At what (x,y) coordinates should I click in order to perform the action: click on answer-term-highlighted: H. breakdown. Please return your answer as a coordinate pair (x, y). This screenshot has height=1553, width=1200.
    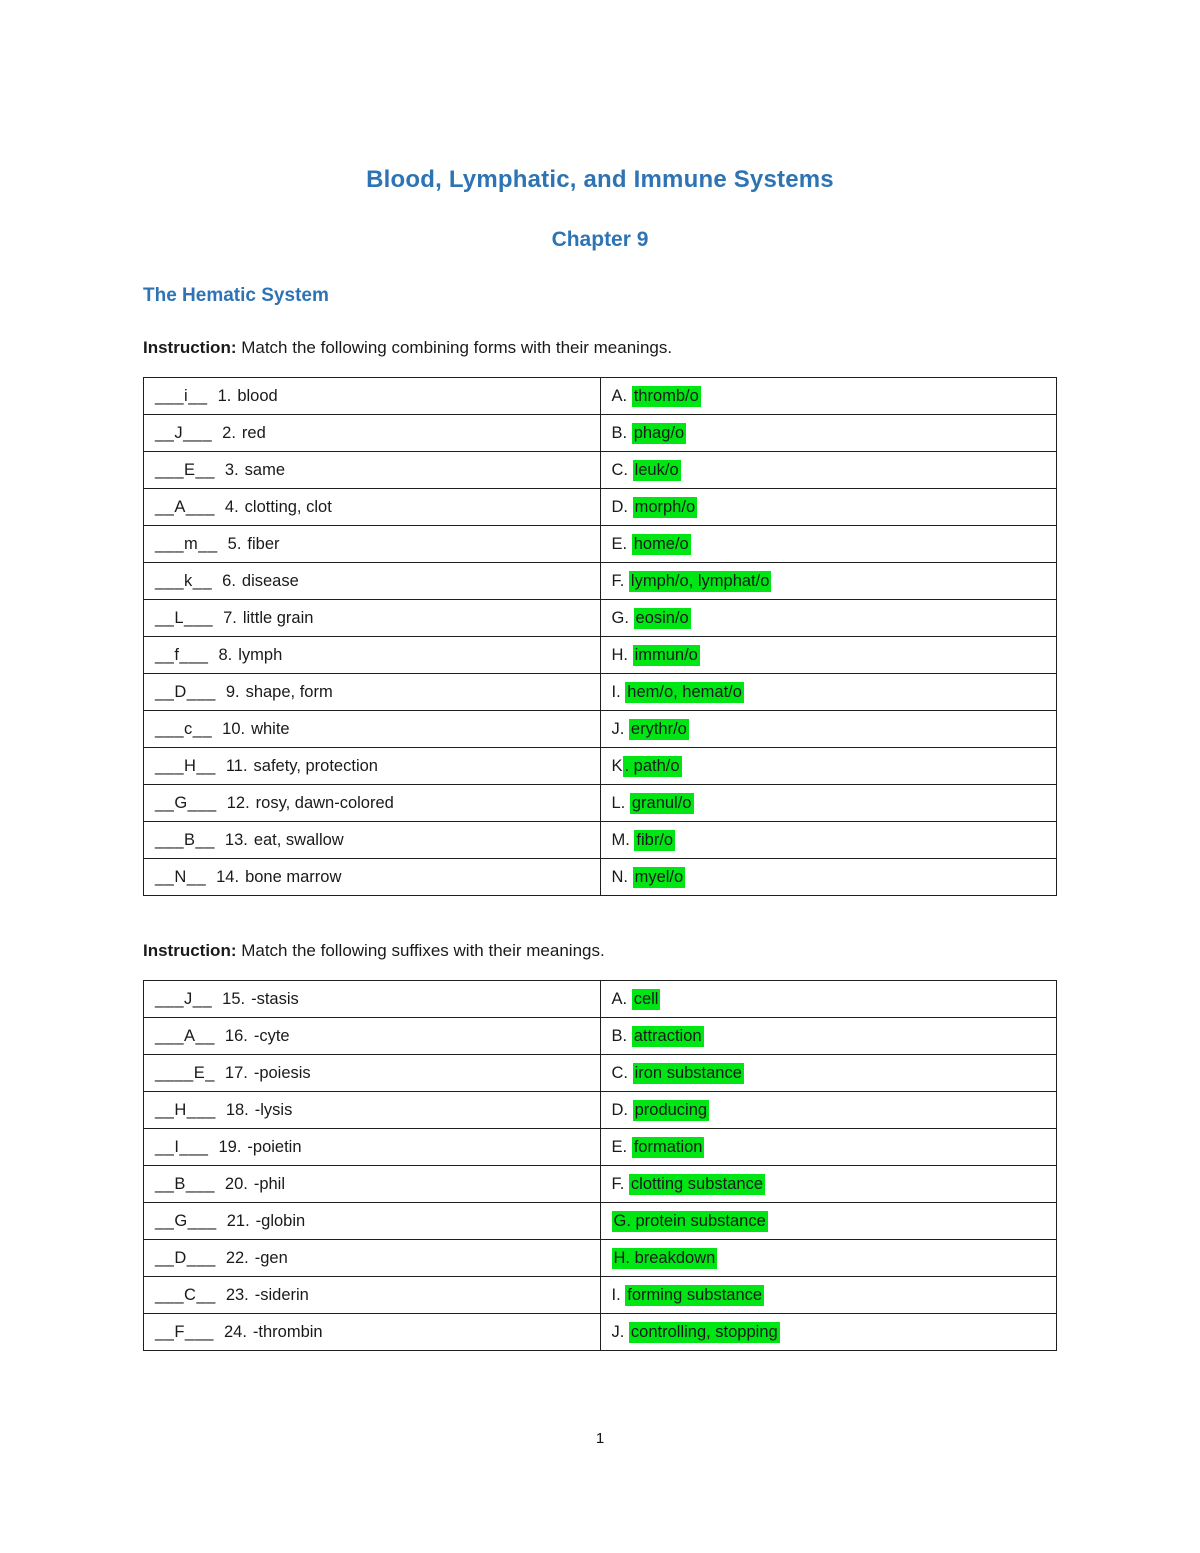
    Looking at the image, I should click on (664, 1258).